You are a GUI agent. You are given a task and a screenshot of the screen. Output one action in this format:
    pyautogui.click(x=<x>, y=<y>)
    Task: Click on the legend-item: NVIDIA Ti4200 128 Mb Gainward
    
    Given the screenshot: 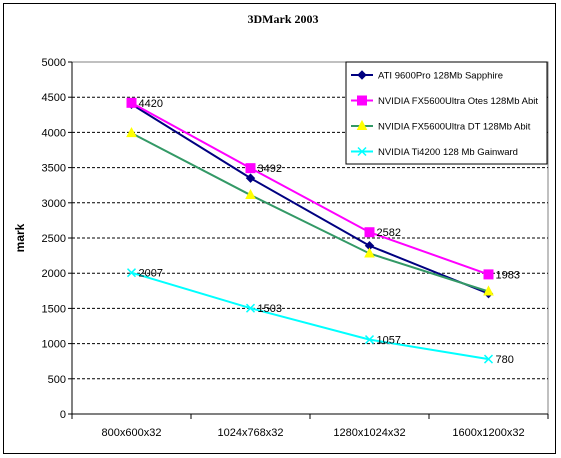 What is the action you would take?
    pyautogui.click(x=434, y=152)
    